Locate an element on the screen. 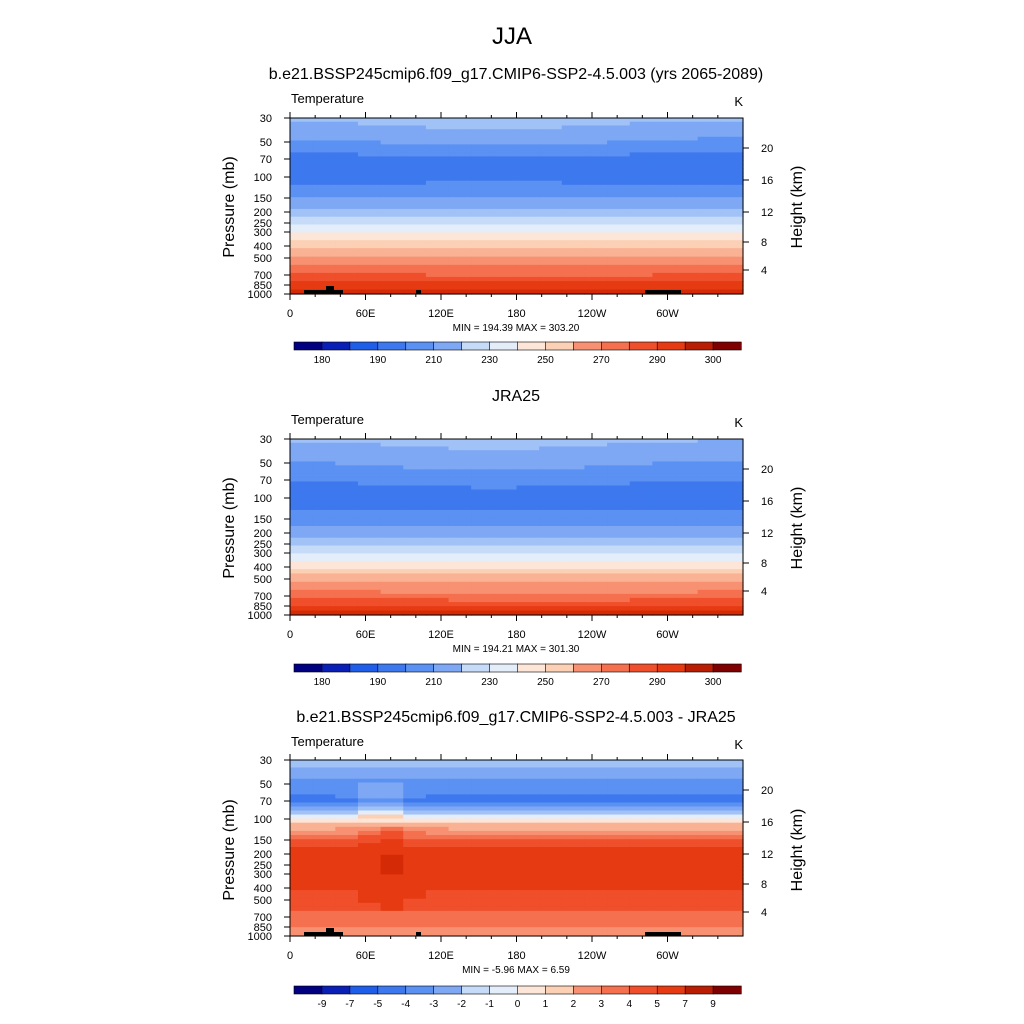 This screenshot has height=1024, width=1024. panel-obs-ylabel-right: Height (km) is located at coordinates (797, 528).